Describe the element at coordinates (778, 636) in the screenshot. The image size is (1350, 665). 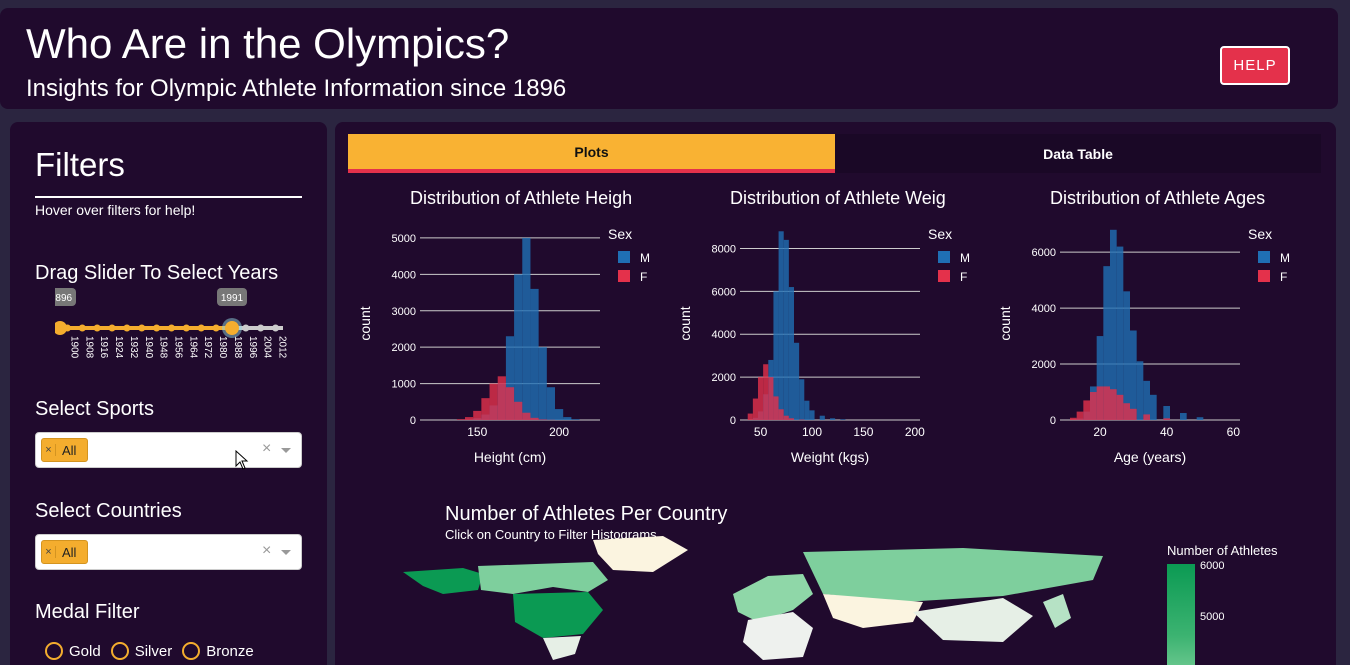
I see `country-north-africa` at that location.